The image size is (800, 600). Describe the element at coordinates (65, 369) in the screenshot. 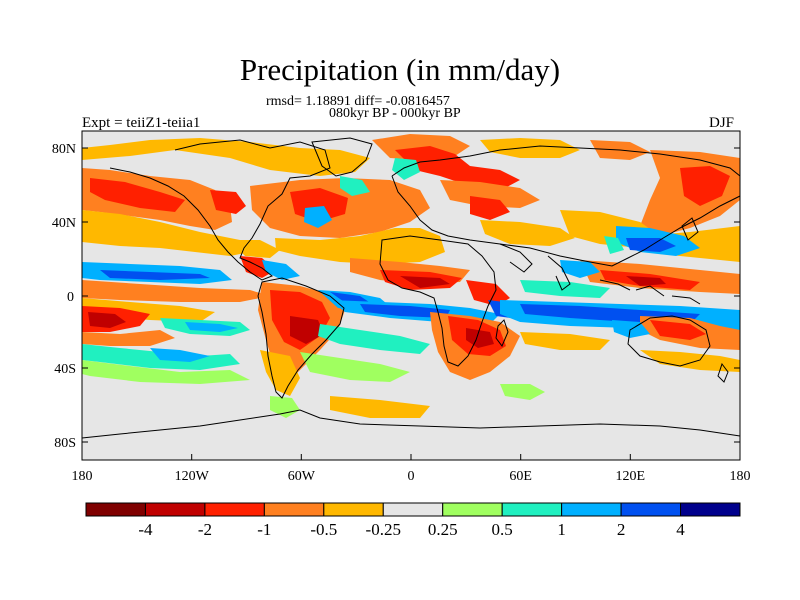

I see `lat-label: 40S` at that location.